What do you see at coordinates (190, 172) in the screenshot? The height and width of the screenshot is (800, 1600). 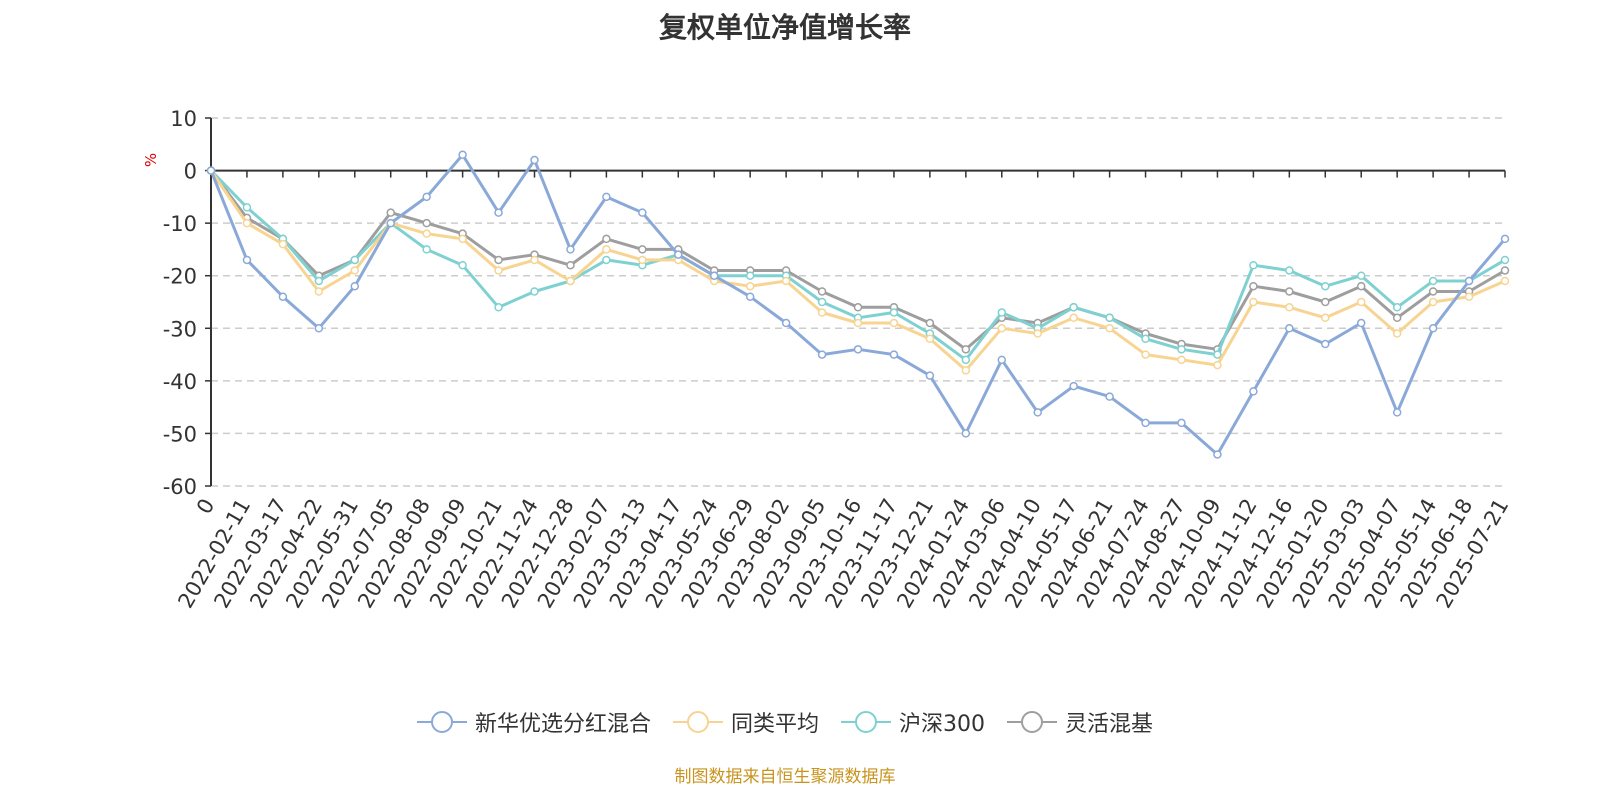 I see `y-tick-label: 0` at bounding box center [190, 172].